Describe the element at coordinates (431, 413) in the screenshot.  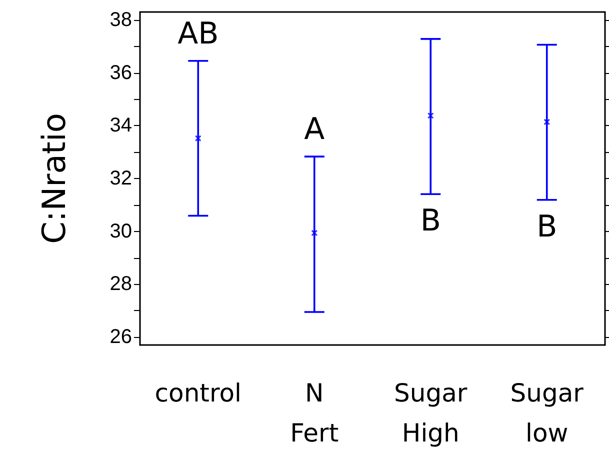
I see `x-tick-label: Sugar High` at that location.